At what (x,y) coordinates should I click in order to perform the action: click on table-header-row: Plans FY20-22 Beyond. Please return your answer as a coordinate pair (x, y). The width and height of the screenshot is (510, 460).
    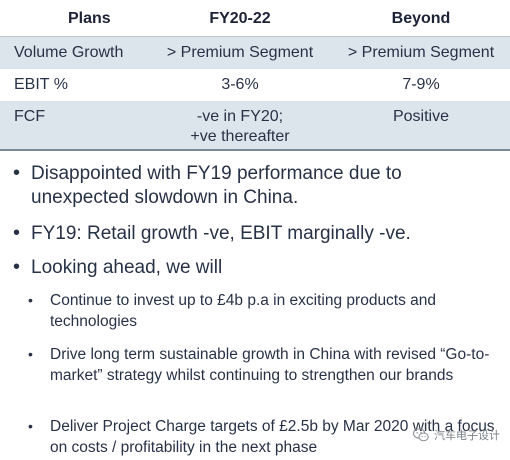
    Looking at the image, I should click on (255, 18).